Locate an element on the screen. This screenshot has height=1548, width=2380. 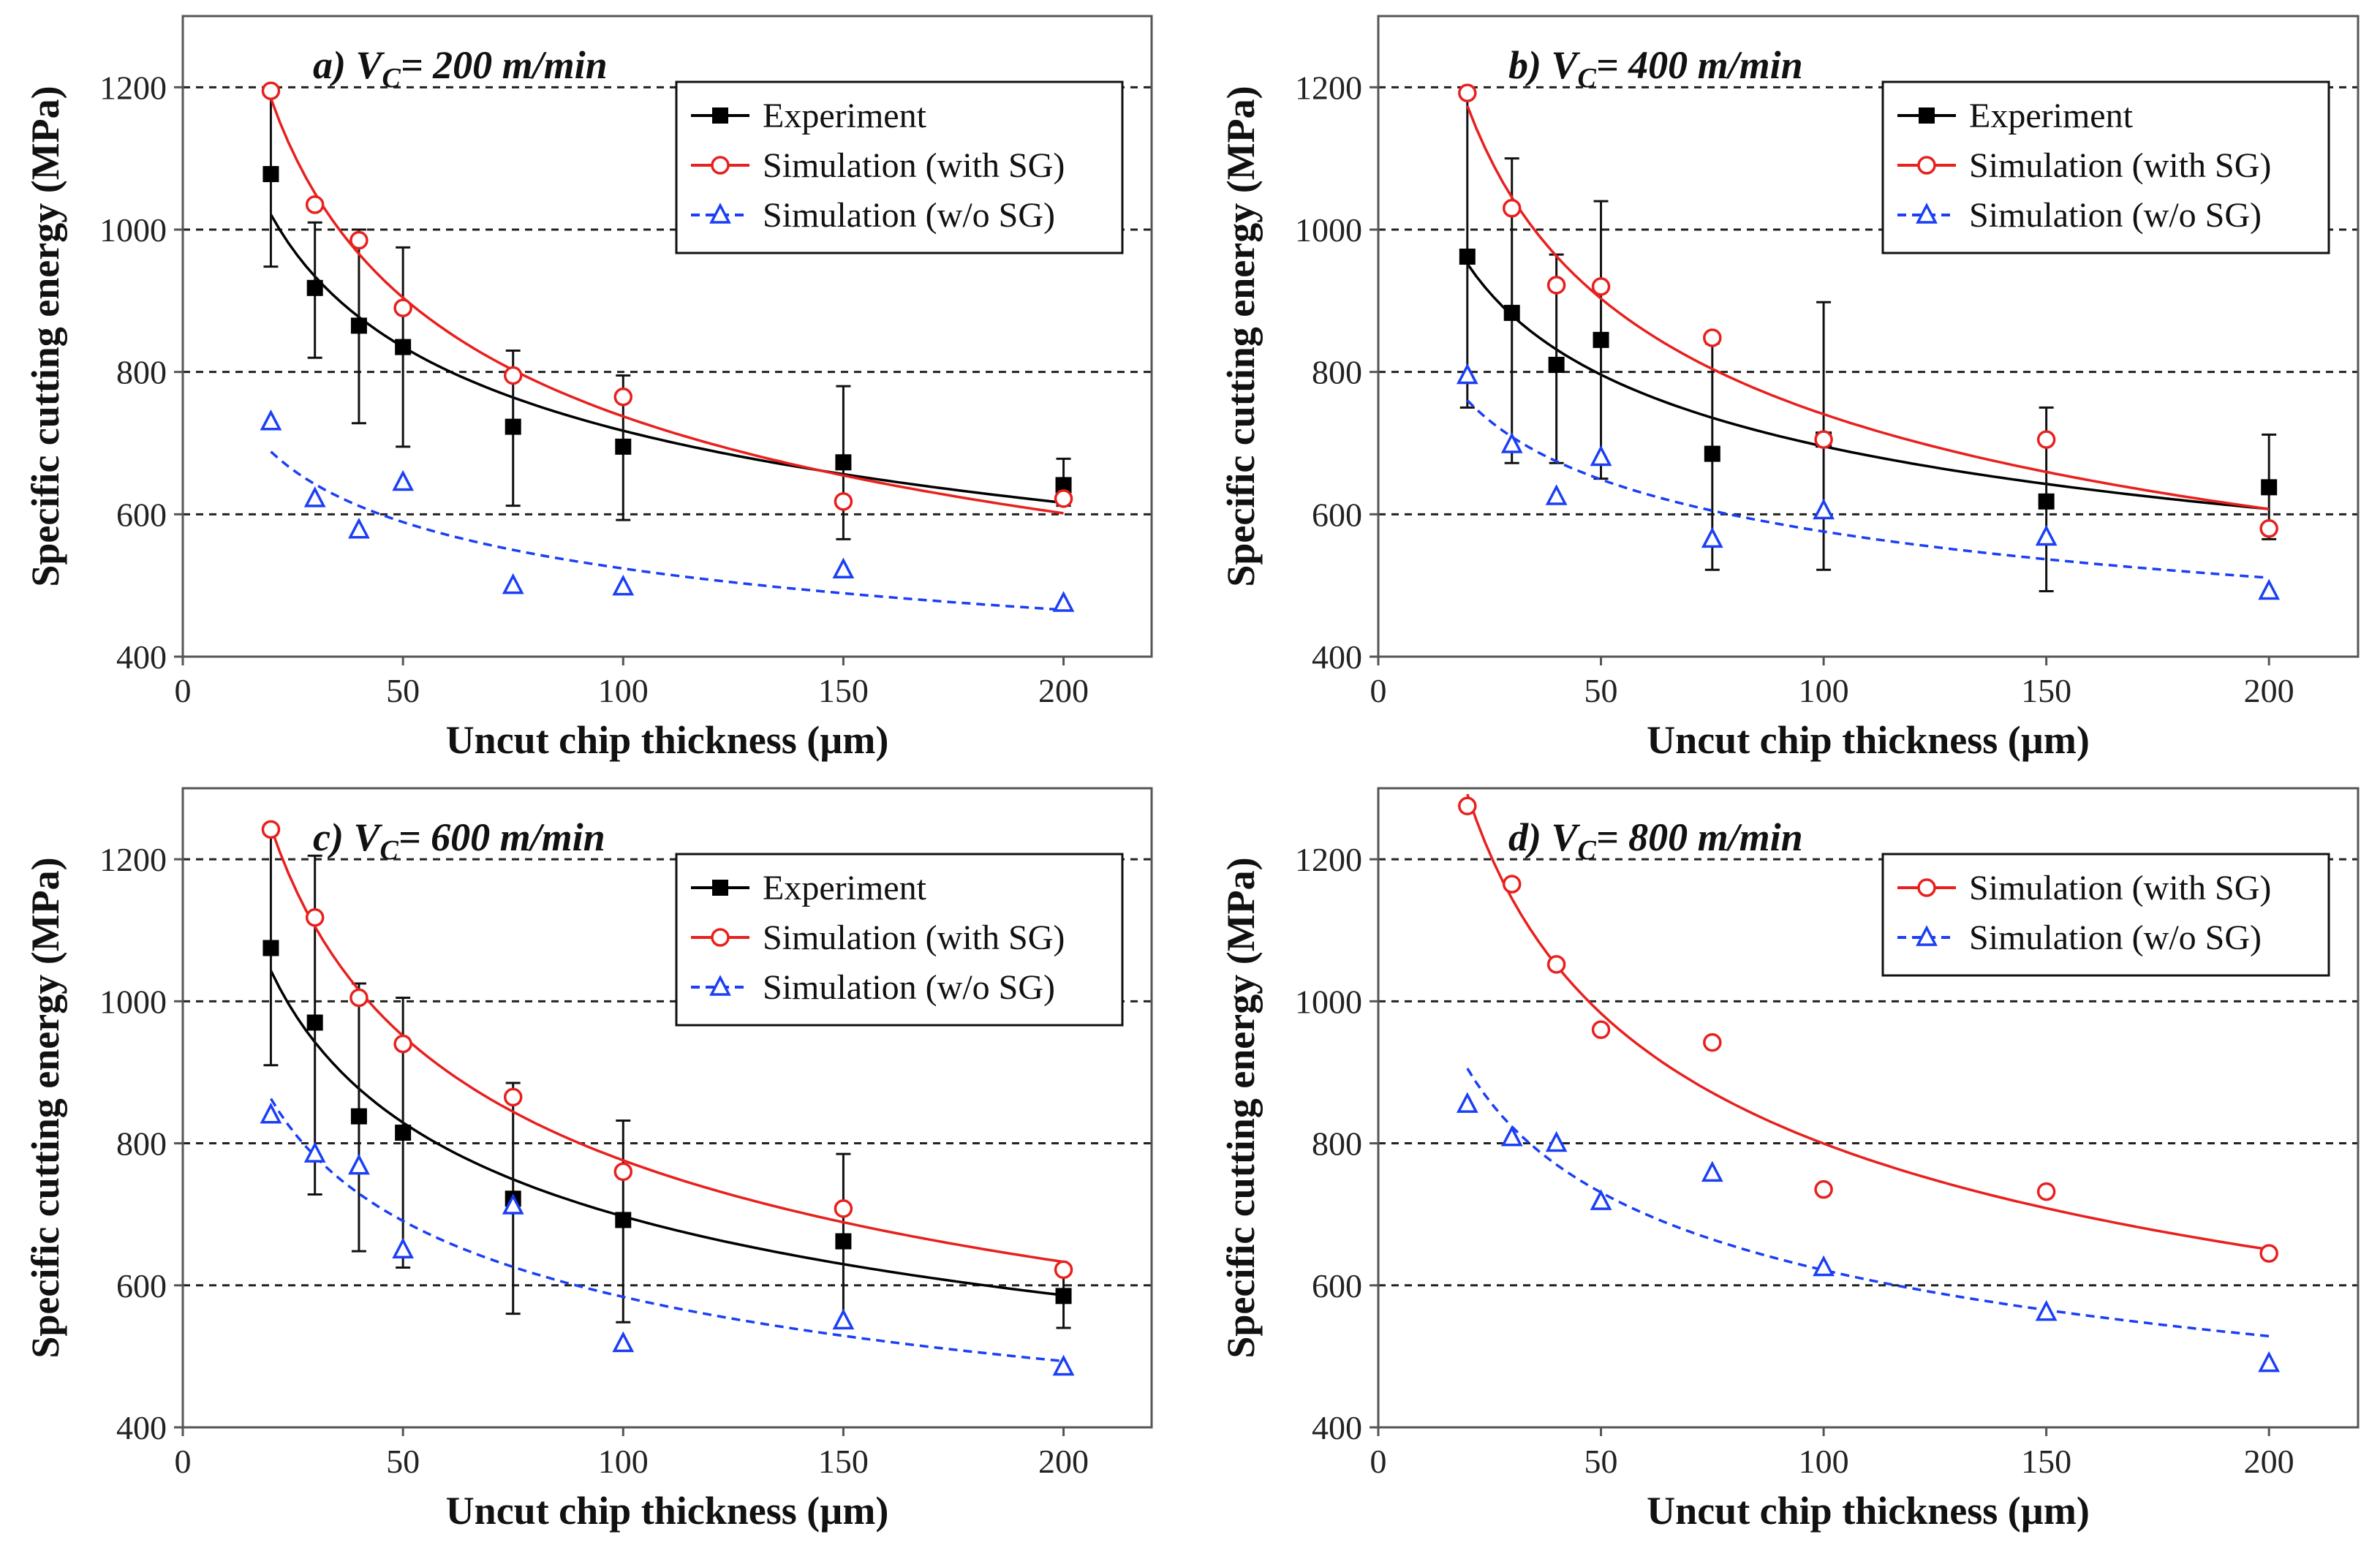
legend-label-simulation-with-sg: Simulation (with SG) is located at coordinates (914, 165).